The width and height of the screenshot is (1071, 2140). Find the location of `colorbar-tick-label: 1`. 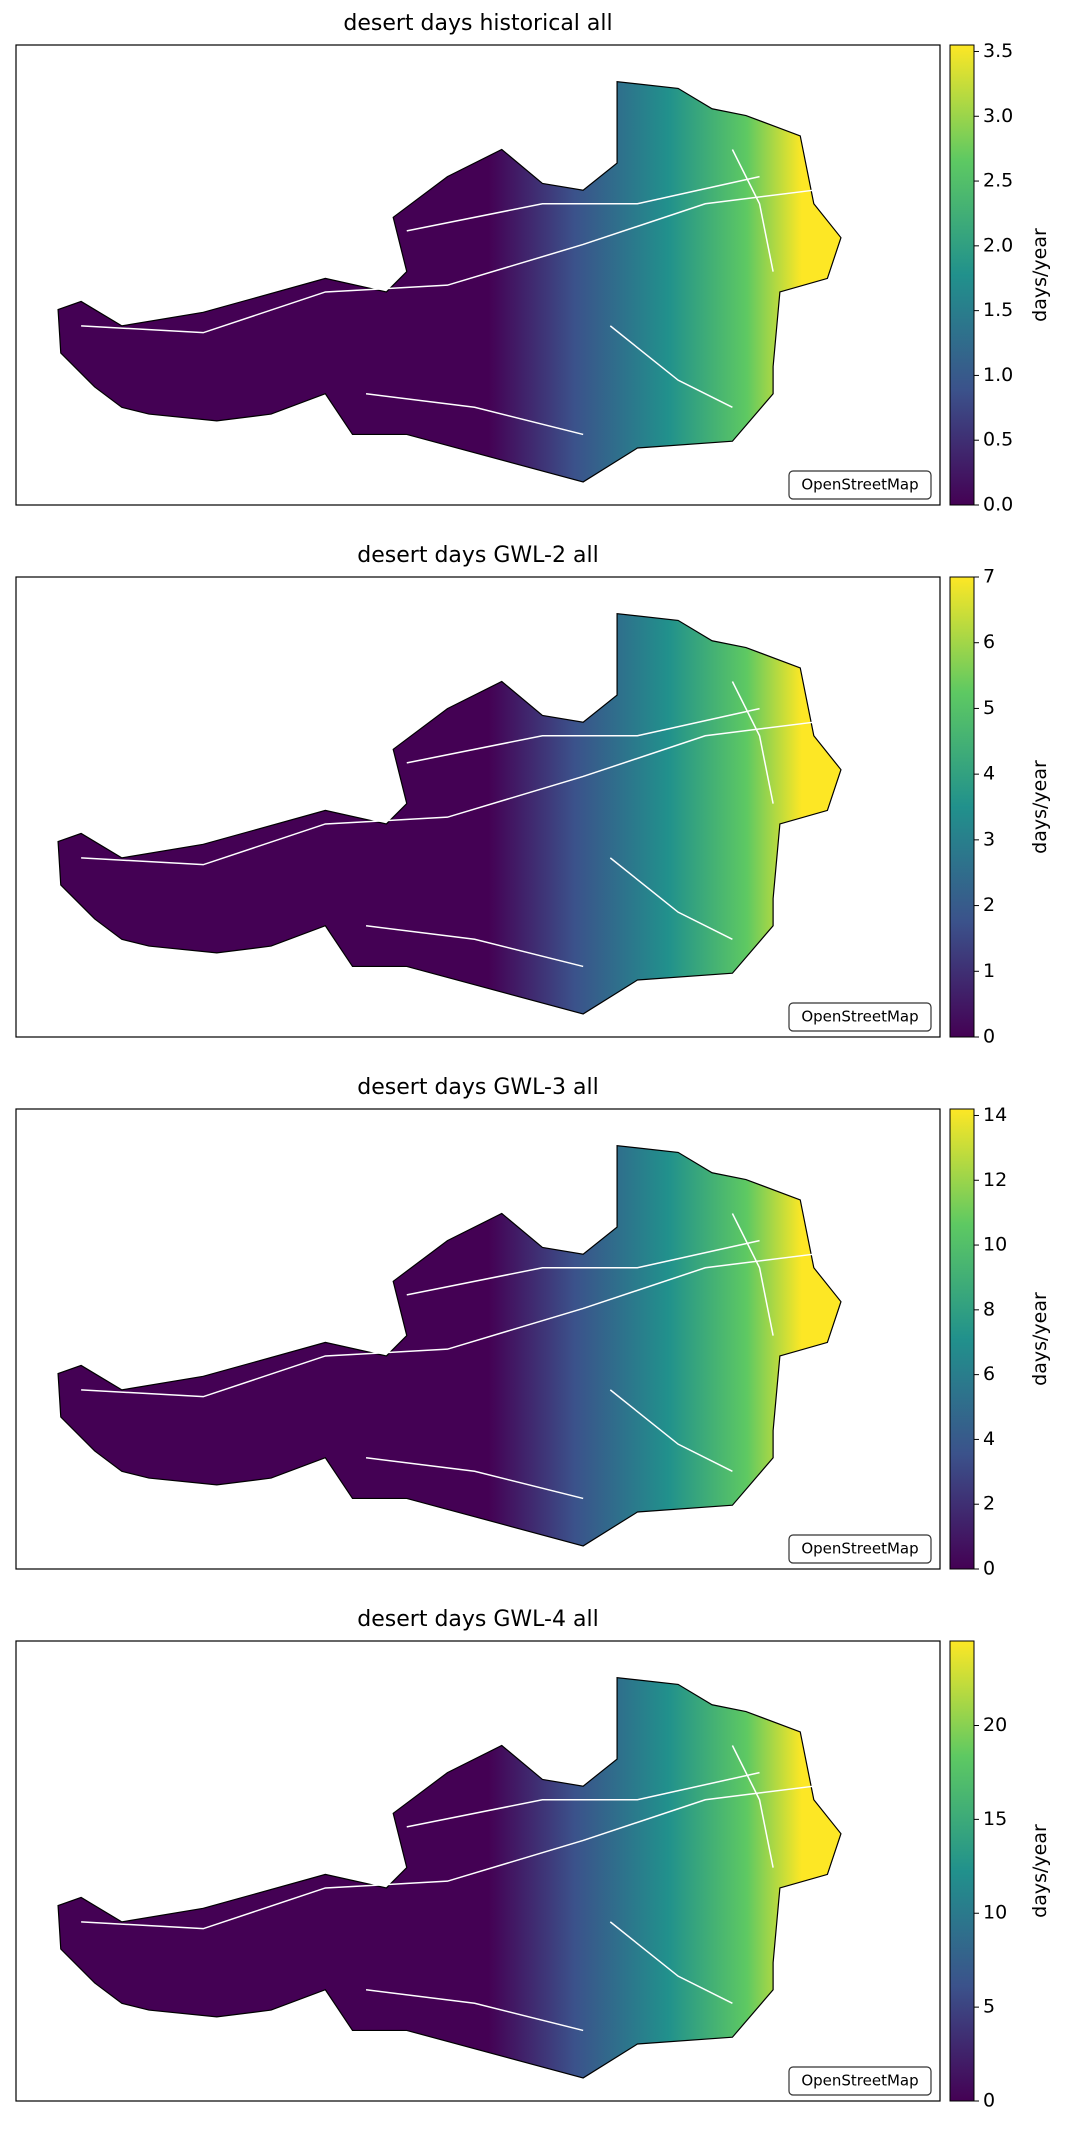

colorbar-tick-label: 1 is located at coordinates (989, 971).